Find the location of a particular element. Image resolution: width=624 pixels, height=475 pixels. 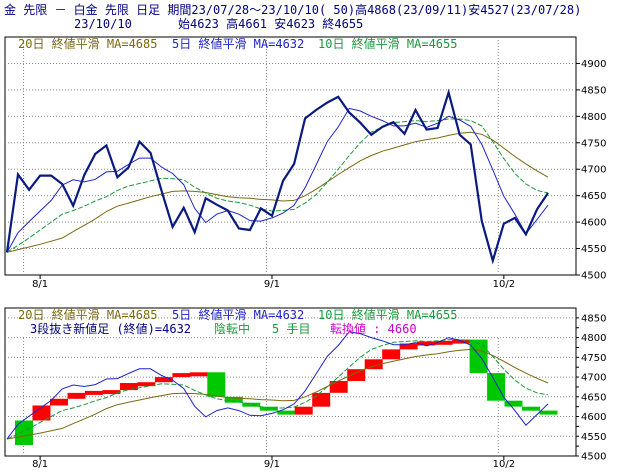

top-y-tick-label: 4650 is located at coordinates (593, 196).